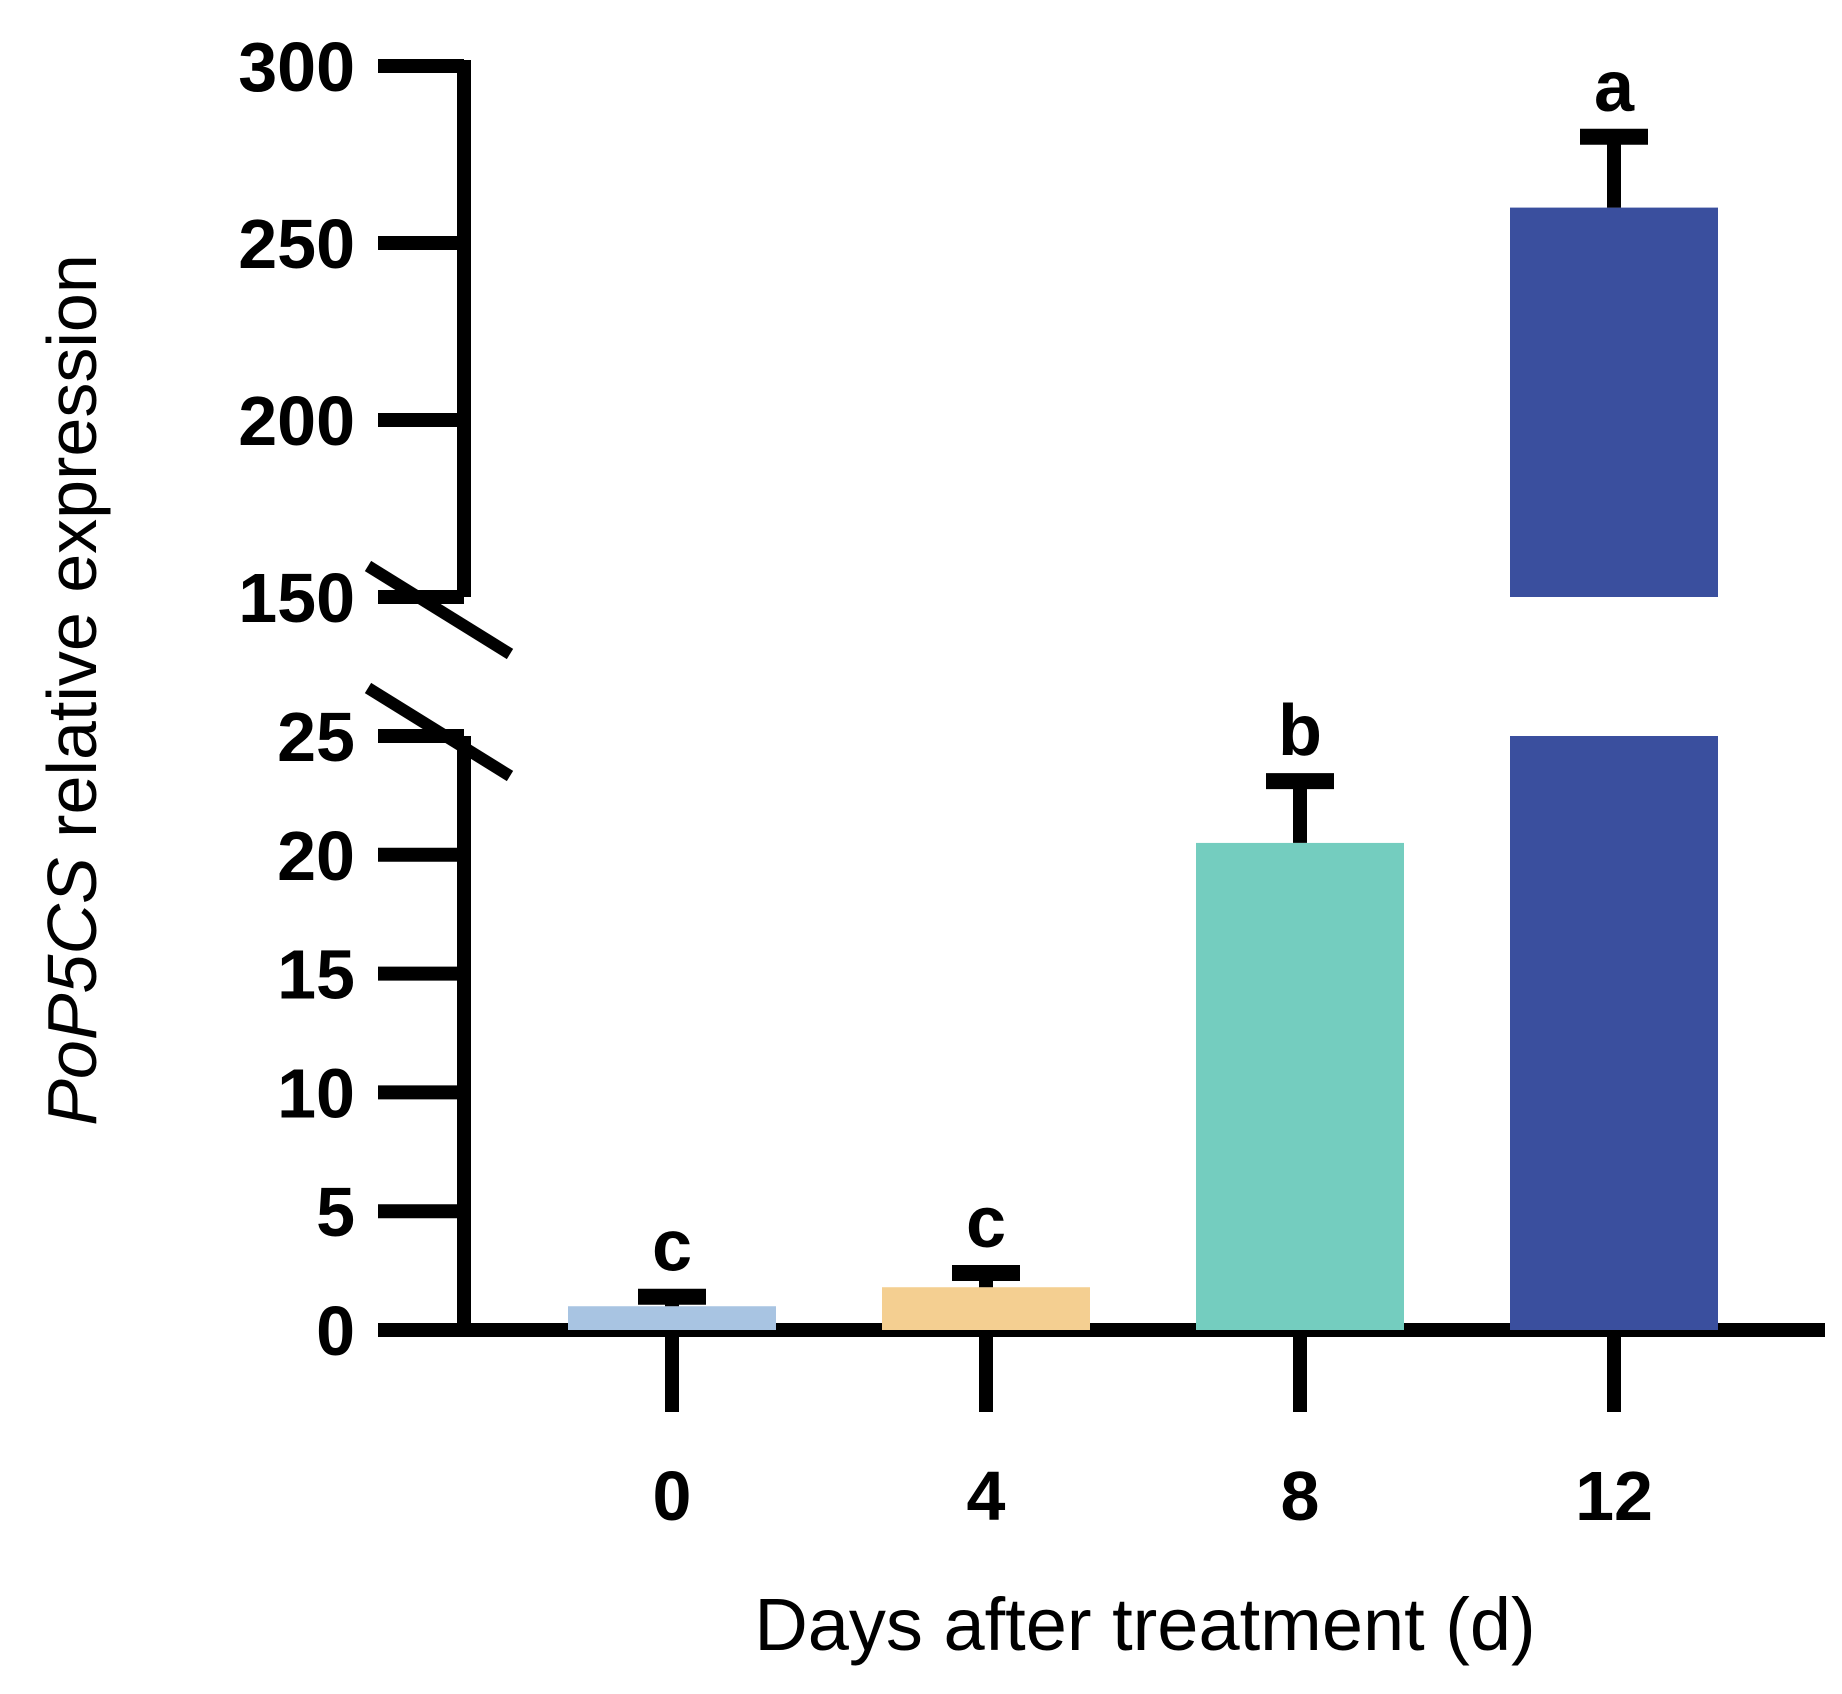  I want to click on y-tick-label: 20, so click(316, 856).